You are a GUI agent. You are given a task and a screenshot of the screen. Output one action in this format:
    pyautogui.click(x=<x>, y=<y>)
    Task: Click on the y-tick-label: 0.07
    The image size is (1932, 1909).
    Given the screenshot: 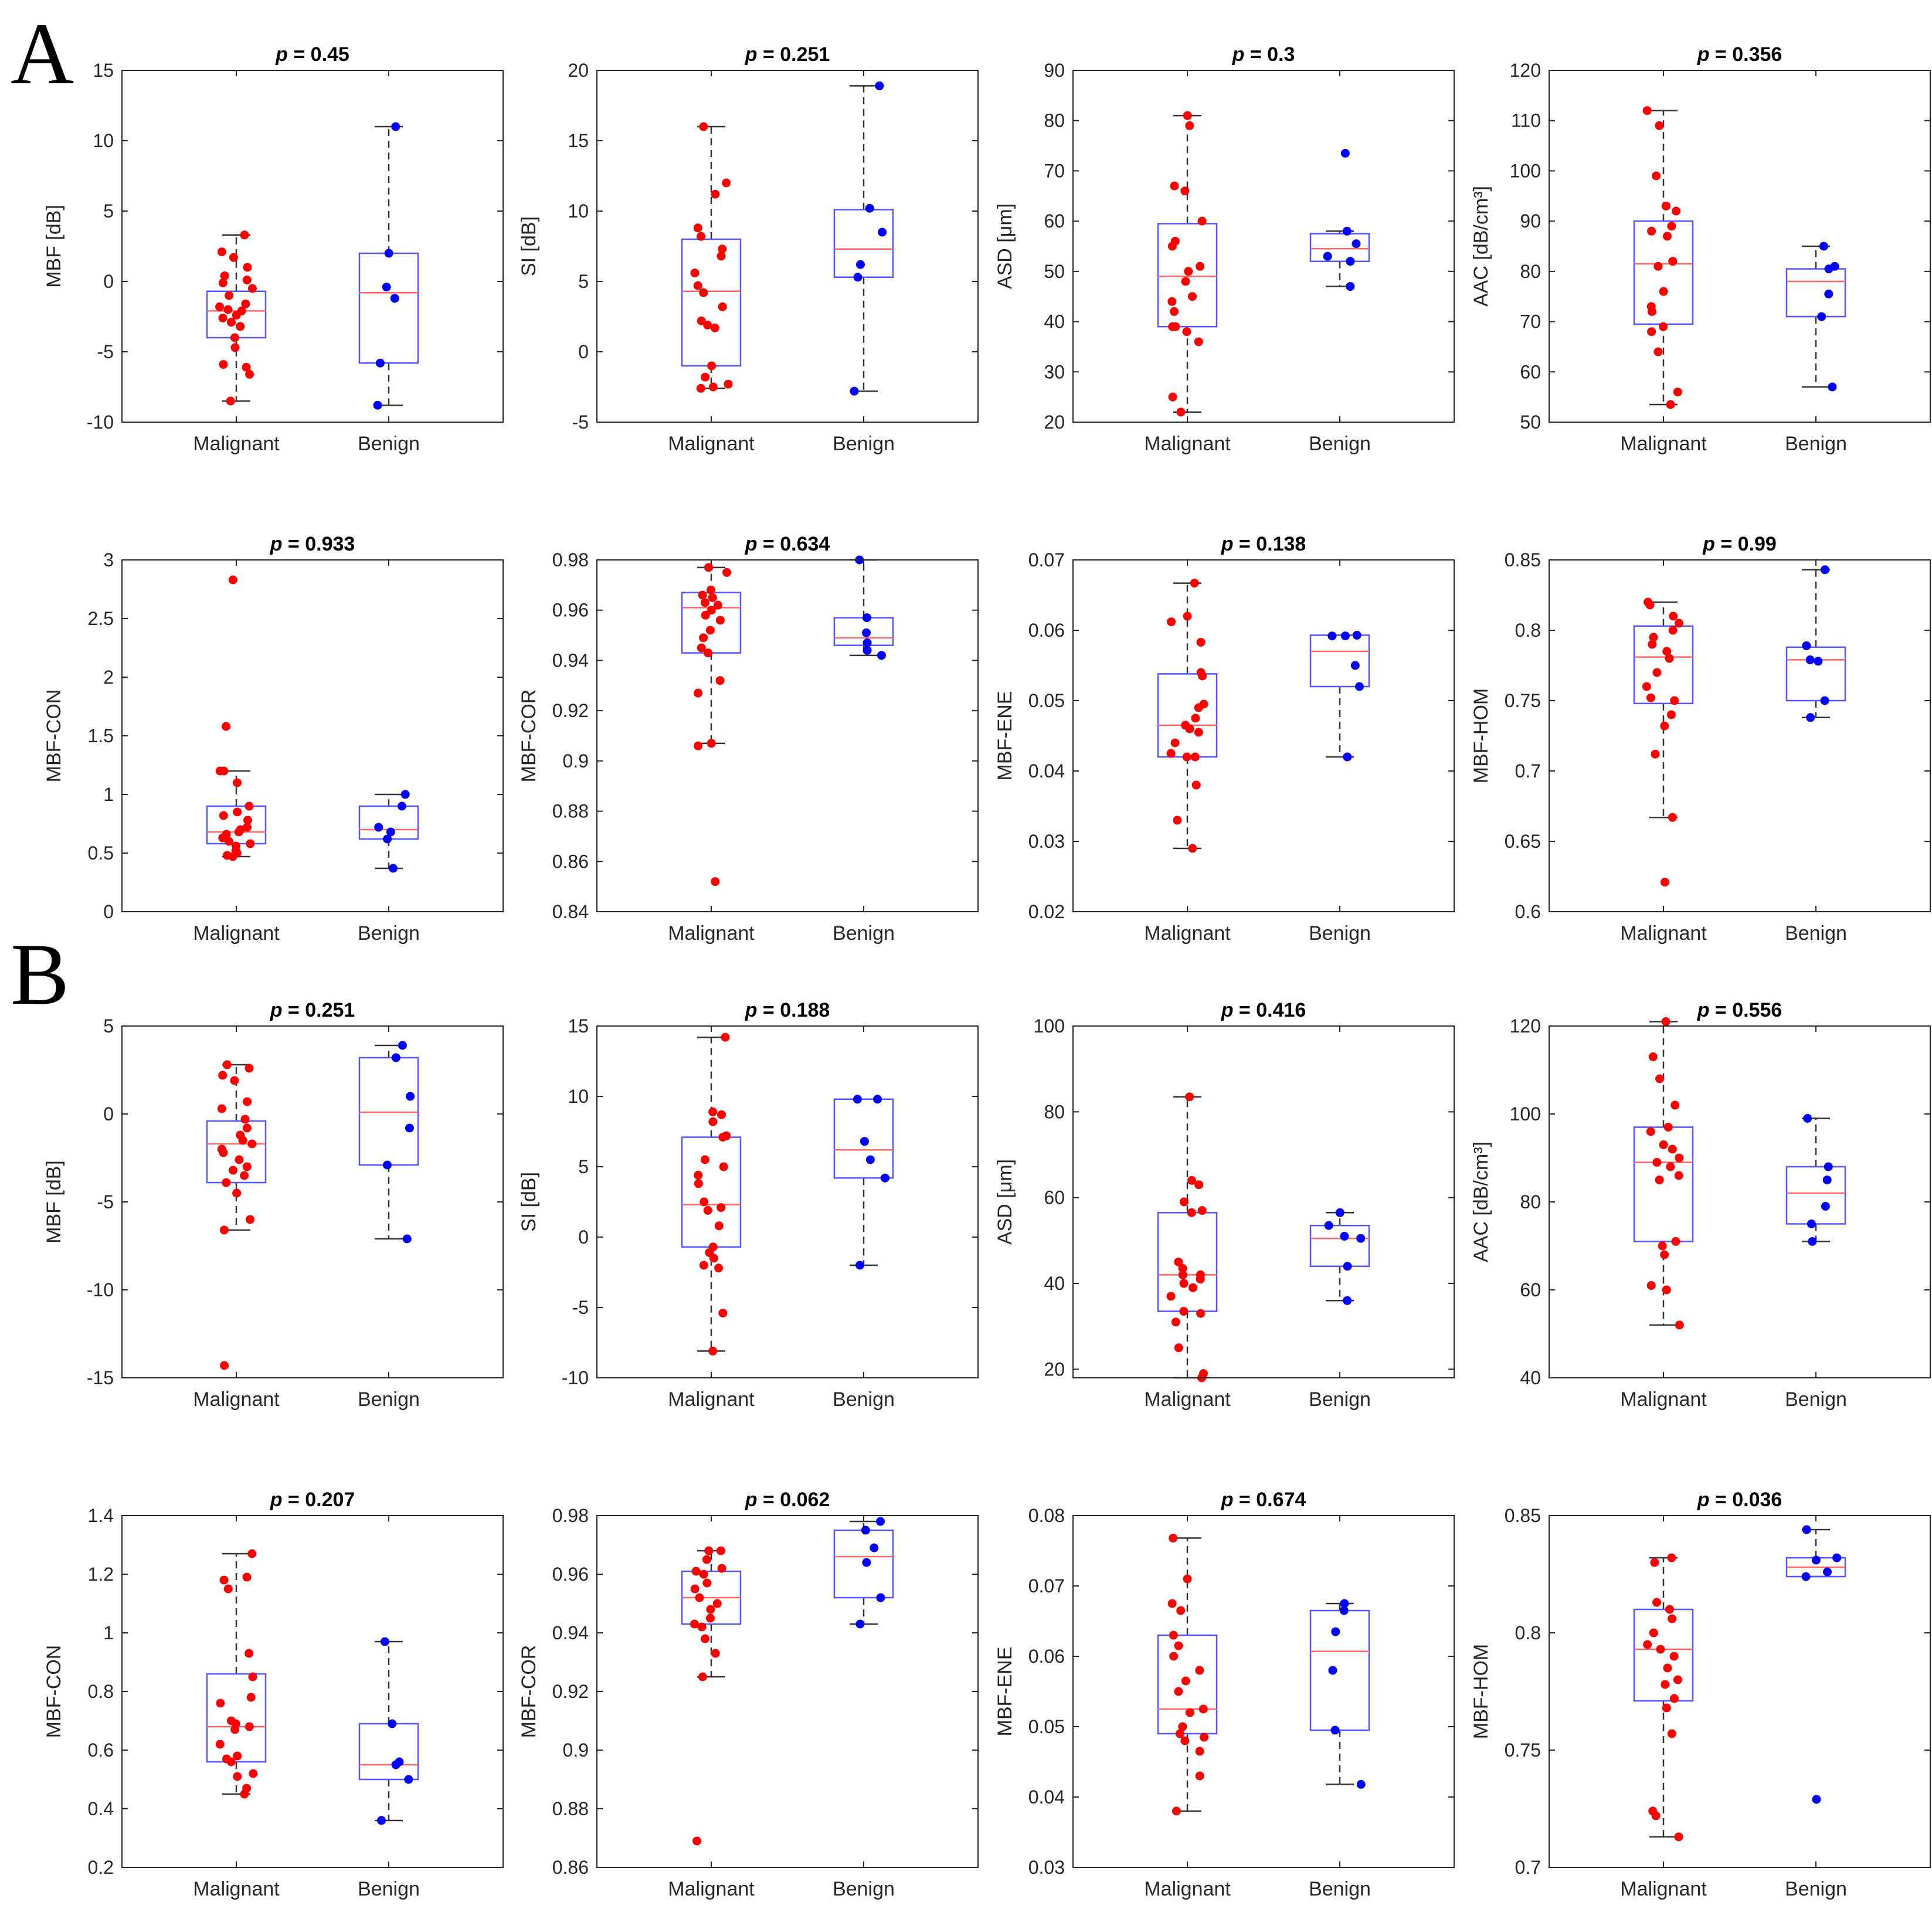 What is the action you would take?
    pyautogui.click(x=1046, y=559)
    